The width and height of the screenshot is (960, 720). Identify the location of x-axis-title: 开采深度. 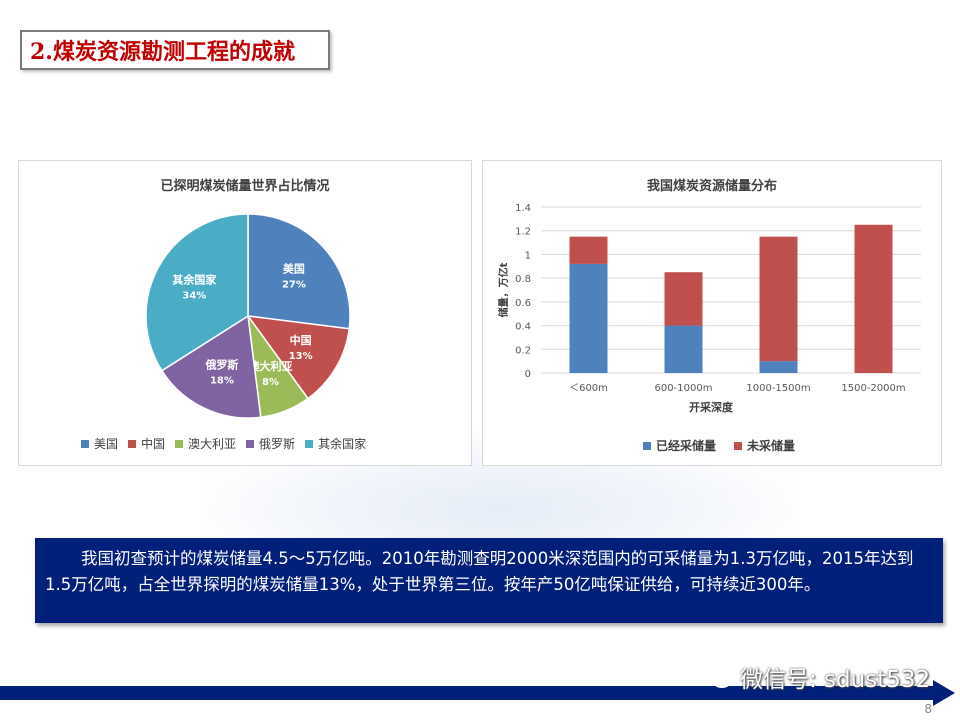
(711, 407).